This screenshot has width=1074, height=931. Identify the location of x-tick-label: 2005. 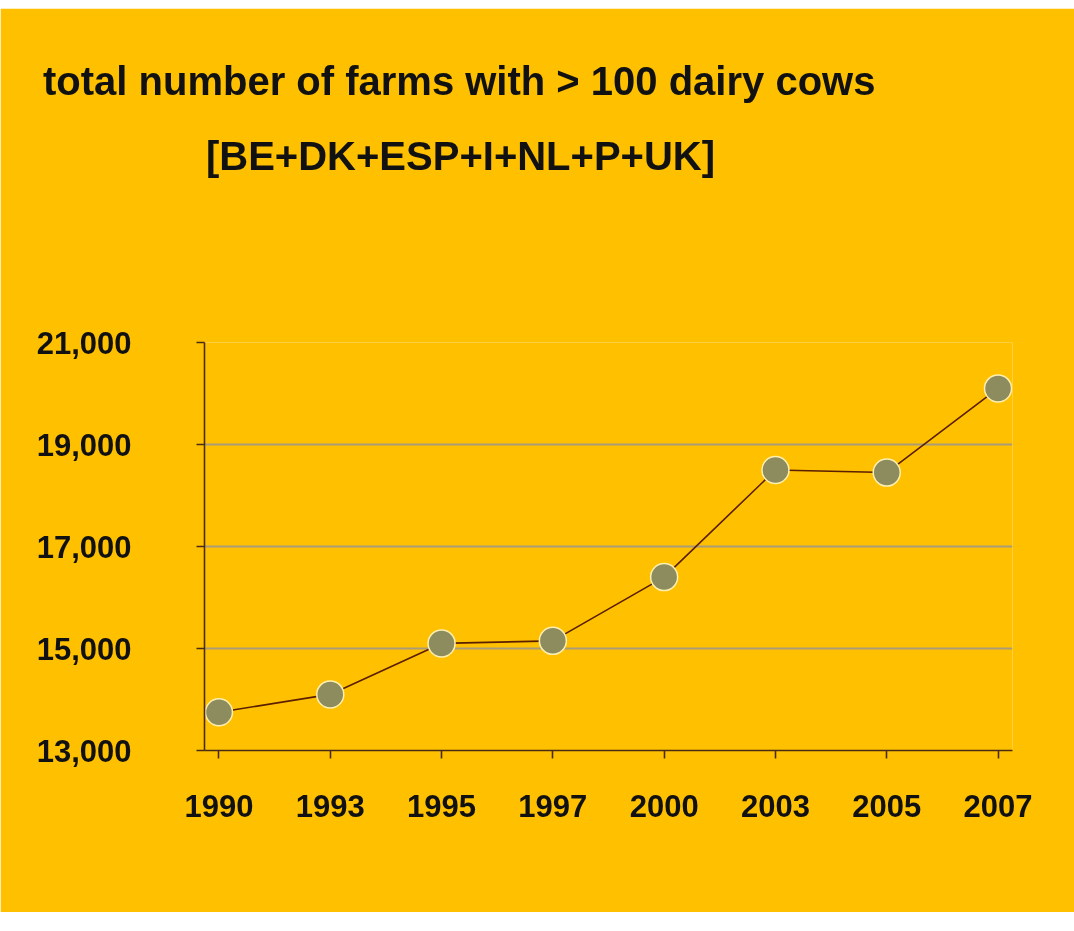
(887, 806).